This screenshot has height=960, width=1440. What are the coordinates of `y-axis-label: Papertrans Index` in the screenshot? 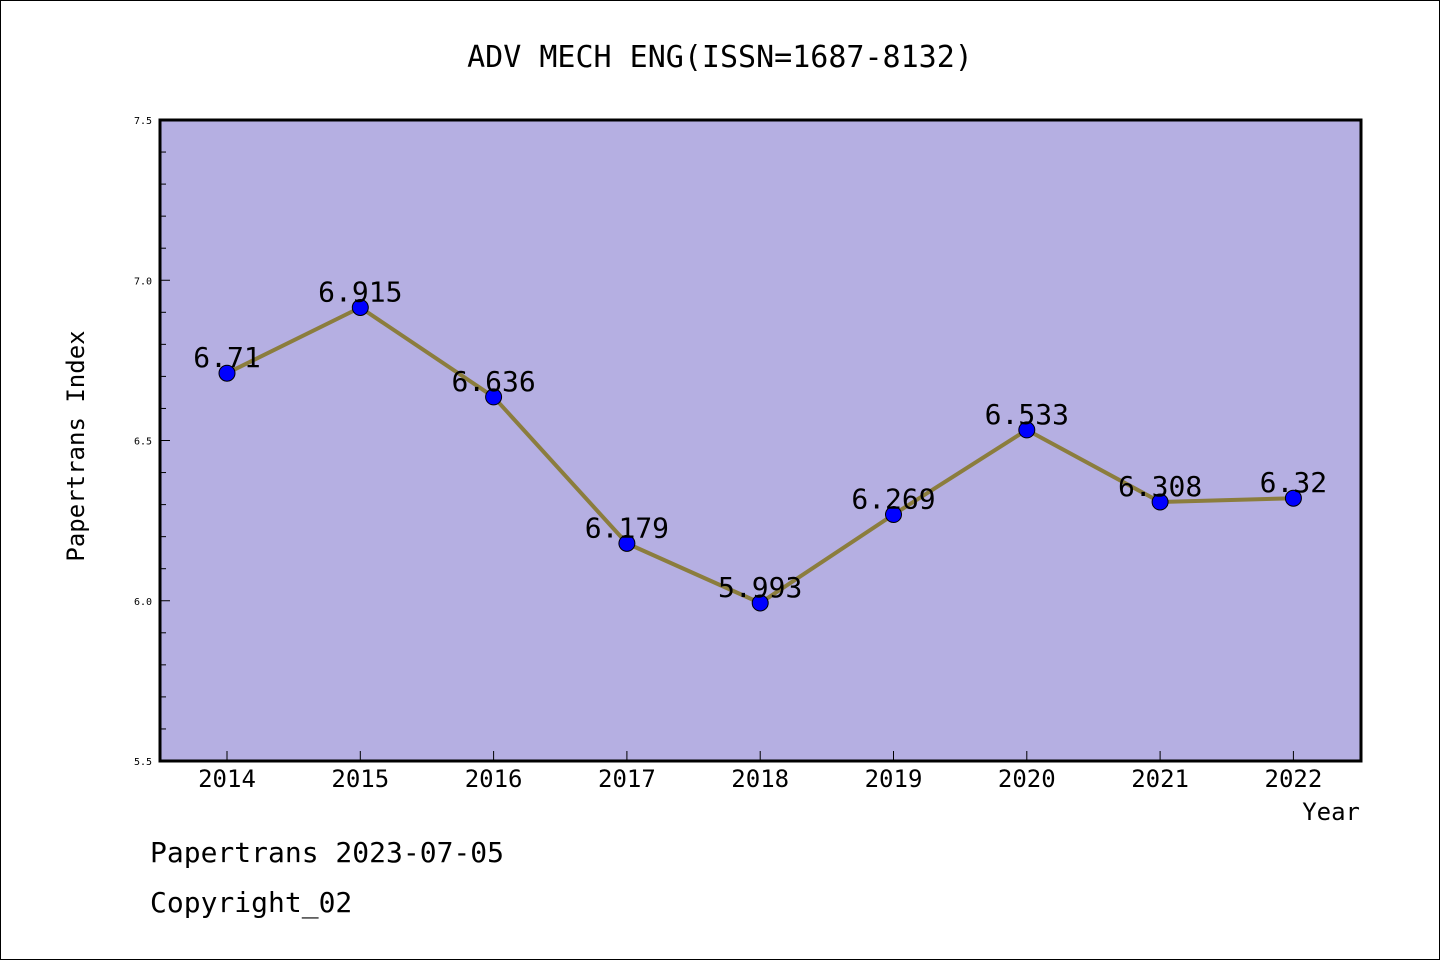 It's located at (76, 445).